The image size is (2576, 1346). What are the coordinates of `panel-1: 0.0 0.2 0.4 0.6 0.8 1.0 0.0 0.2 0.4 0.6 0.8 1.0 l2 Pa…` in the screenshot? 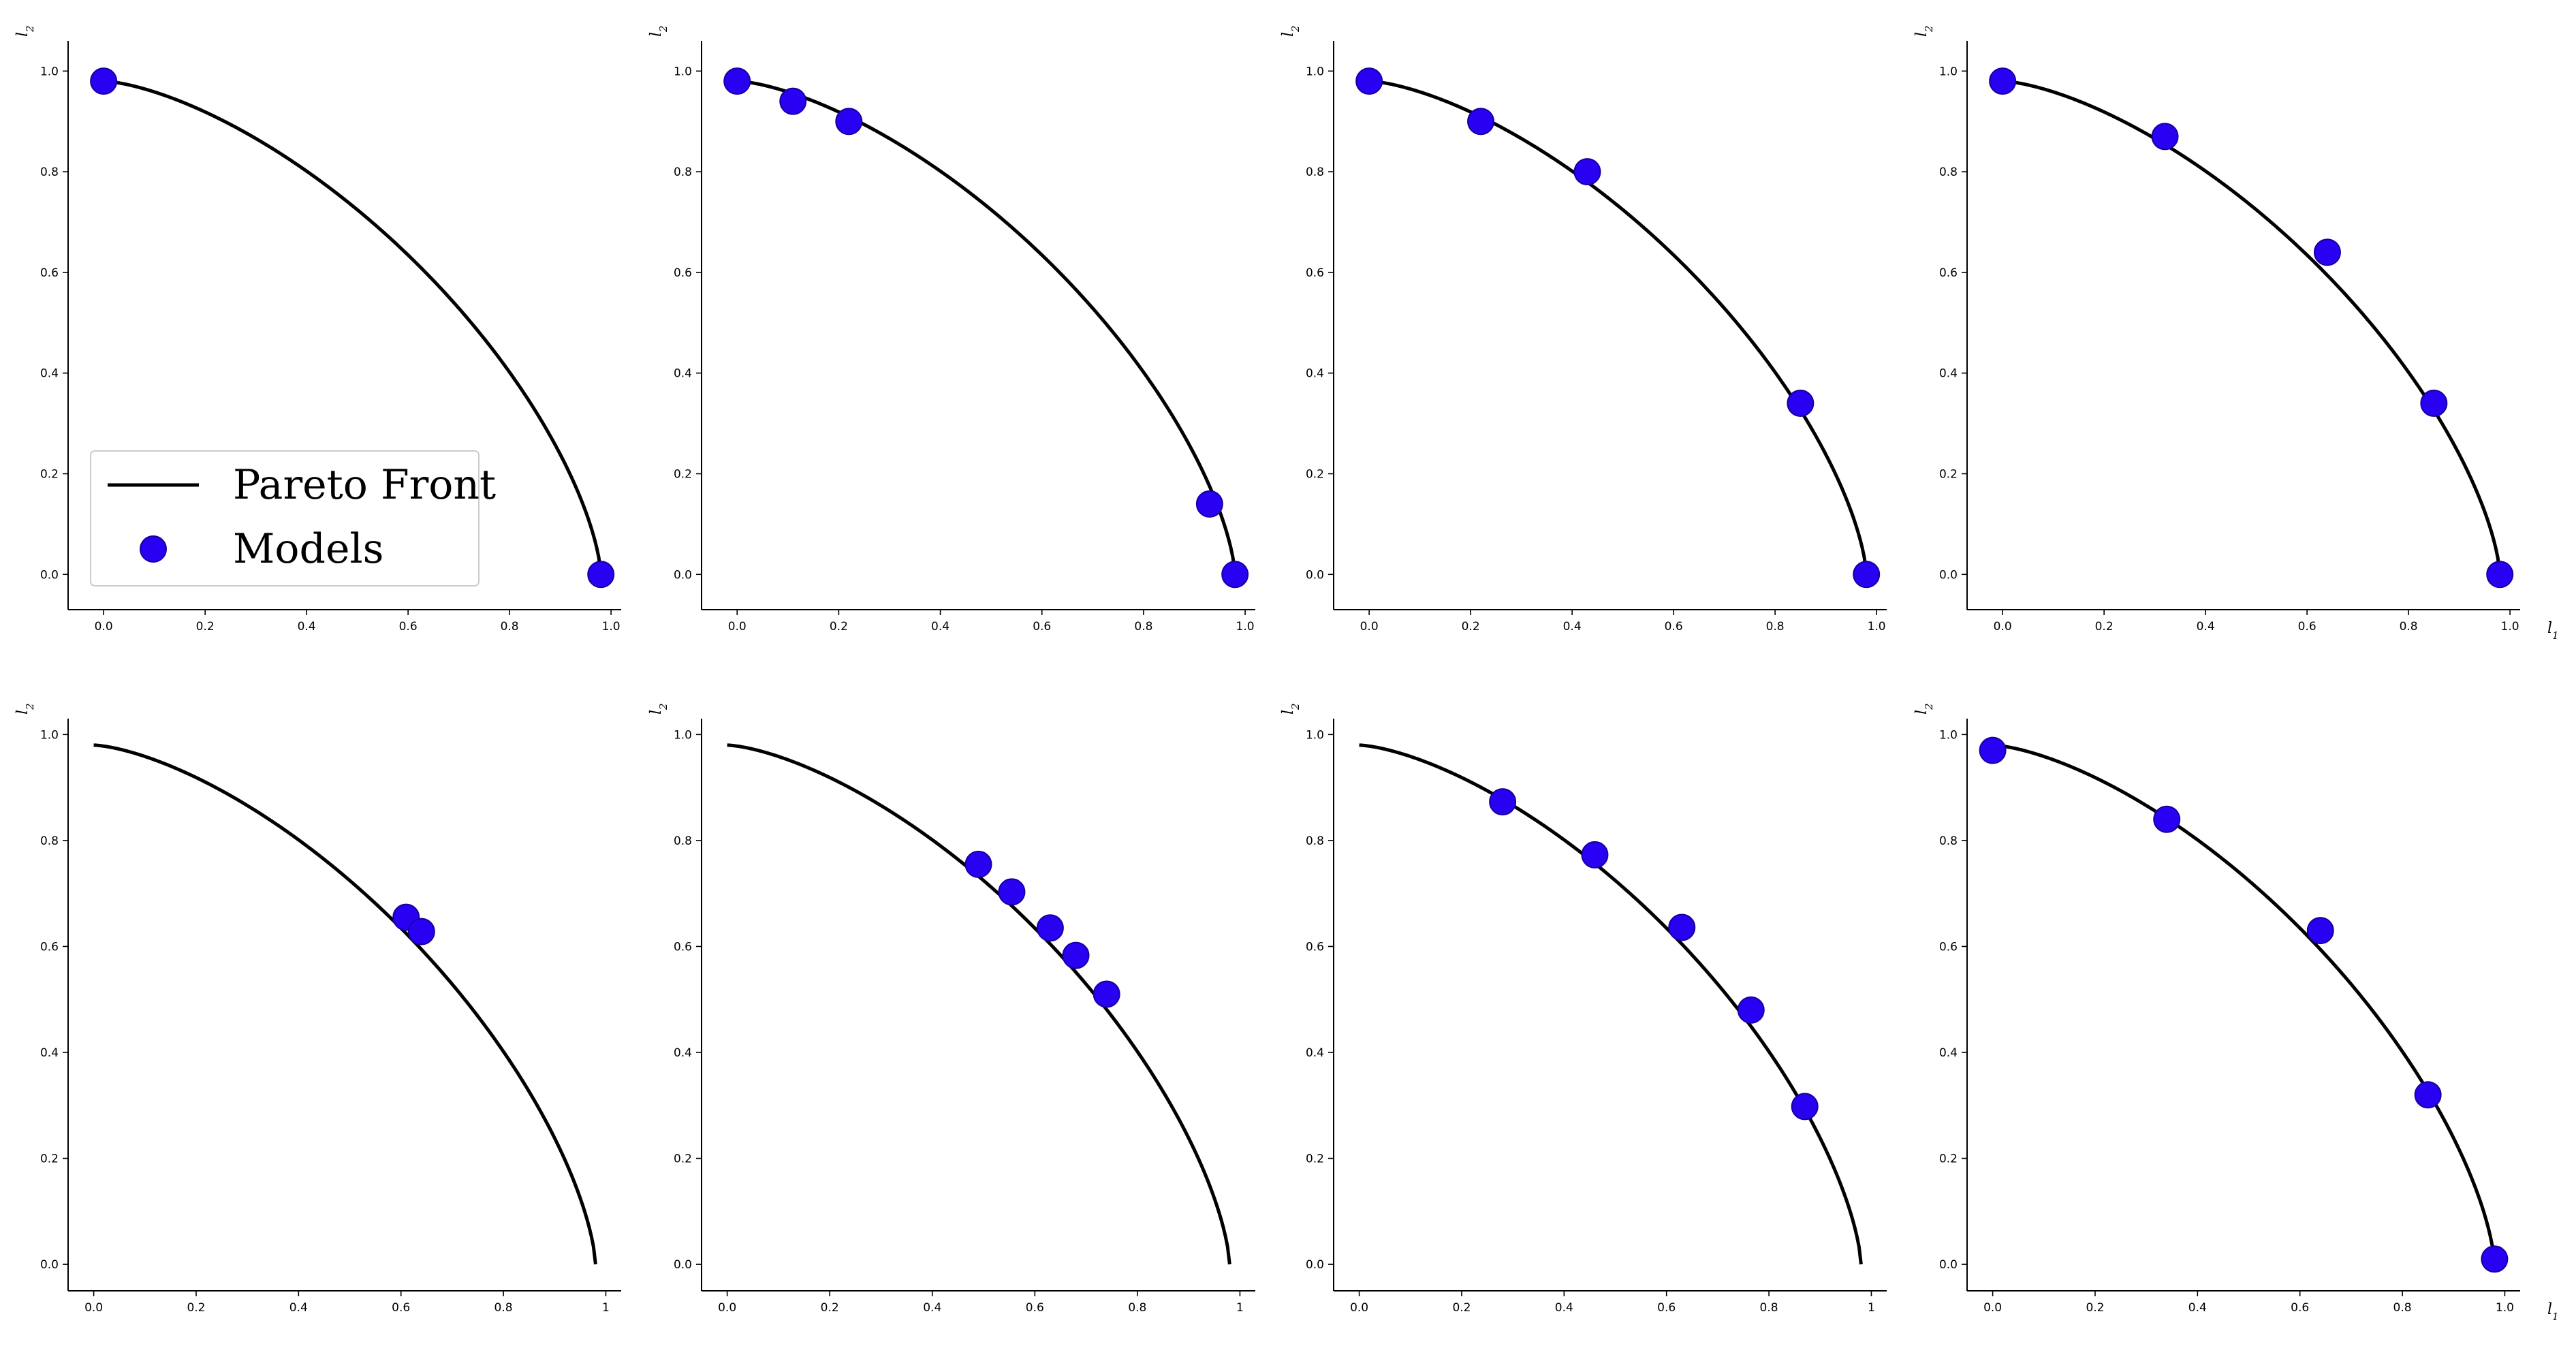 It's located at (317, 329).